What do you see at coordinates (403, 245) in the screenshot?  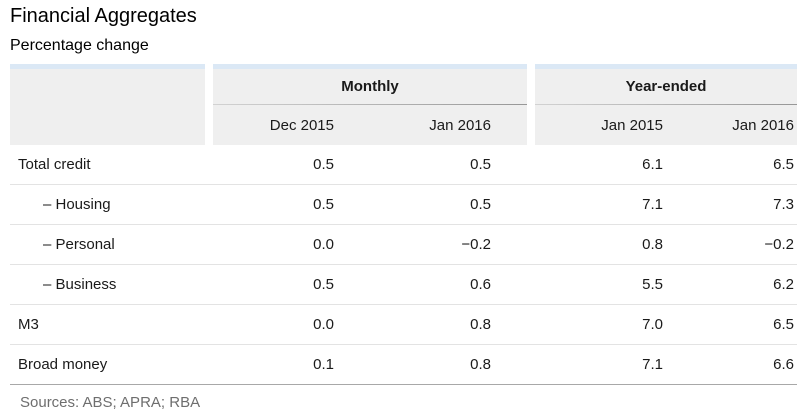 I see `table-row-personal: – Personal 0.0 −0.2 0.8 −0.2` at bounding box center [403, 245].